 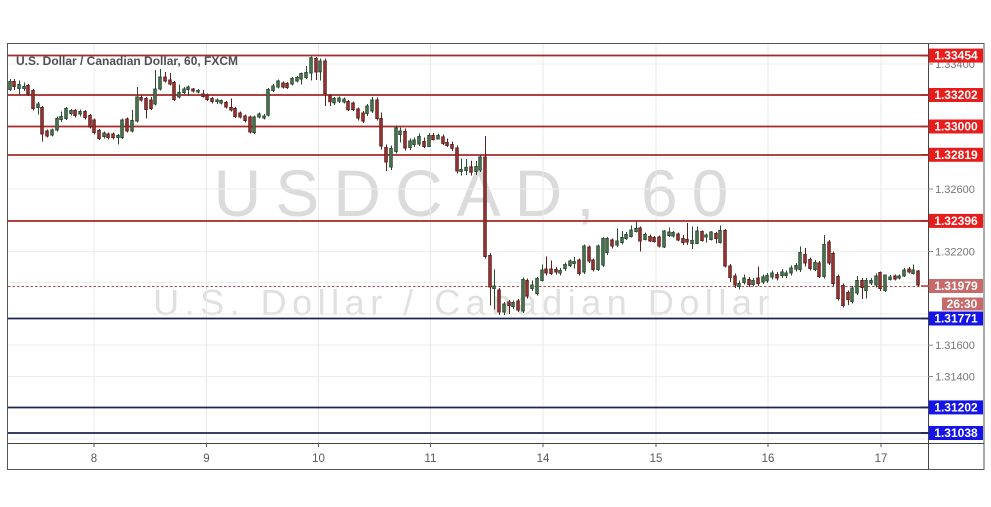 I want to click on svg-text: 1.32819, so click(x=956, y=155).